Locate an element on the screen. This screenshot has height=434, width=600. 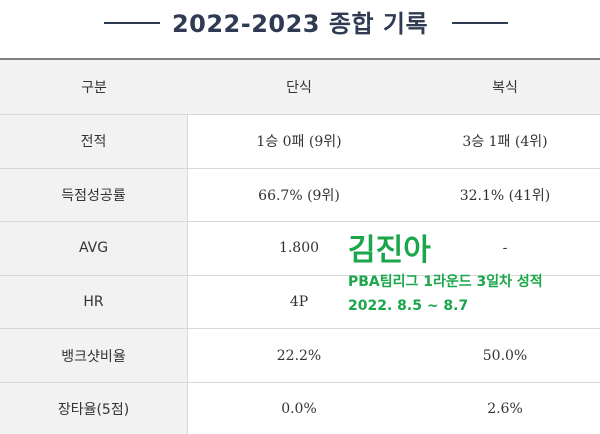
single-value: 66.7% (9위) is located at coordinates (299, 195).